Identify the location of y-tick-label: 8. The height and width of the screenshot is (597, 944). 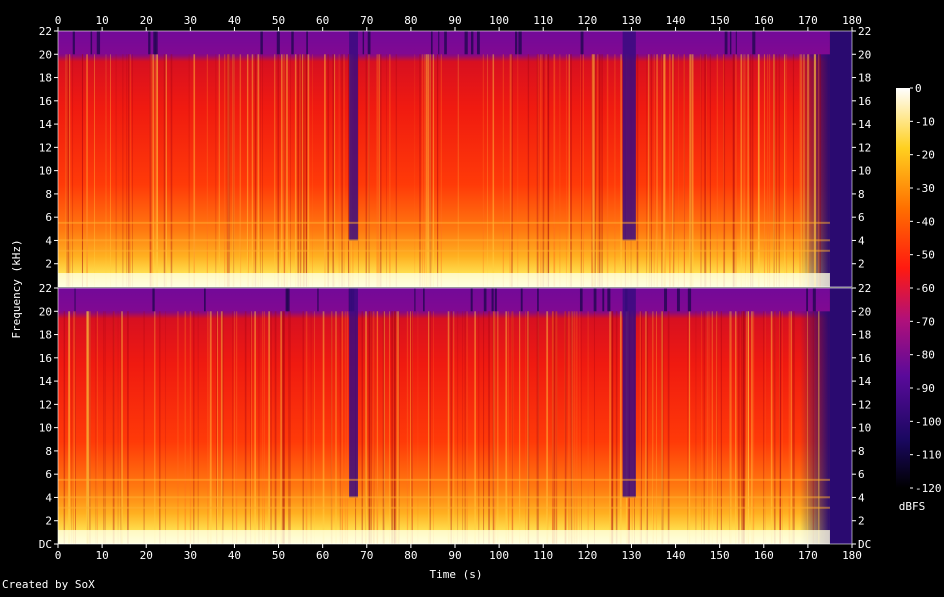
(48, 451).